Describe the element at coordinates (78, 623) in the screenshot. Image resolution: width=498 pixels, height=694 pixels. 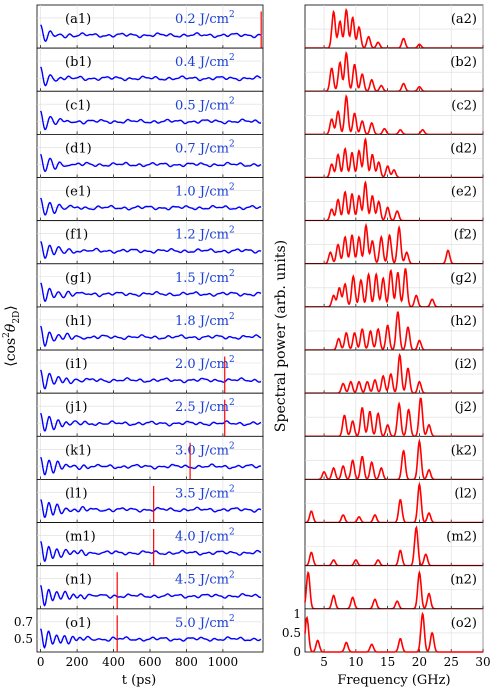
I see `panel-label: (o1)` at that location.